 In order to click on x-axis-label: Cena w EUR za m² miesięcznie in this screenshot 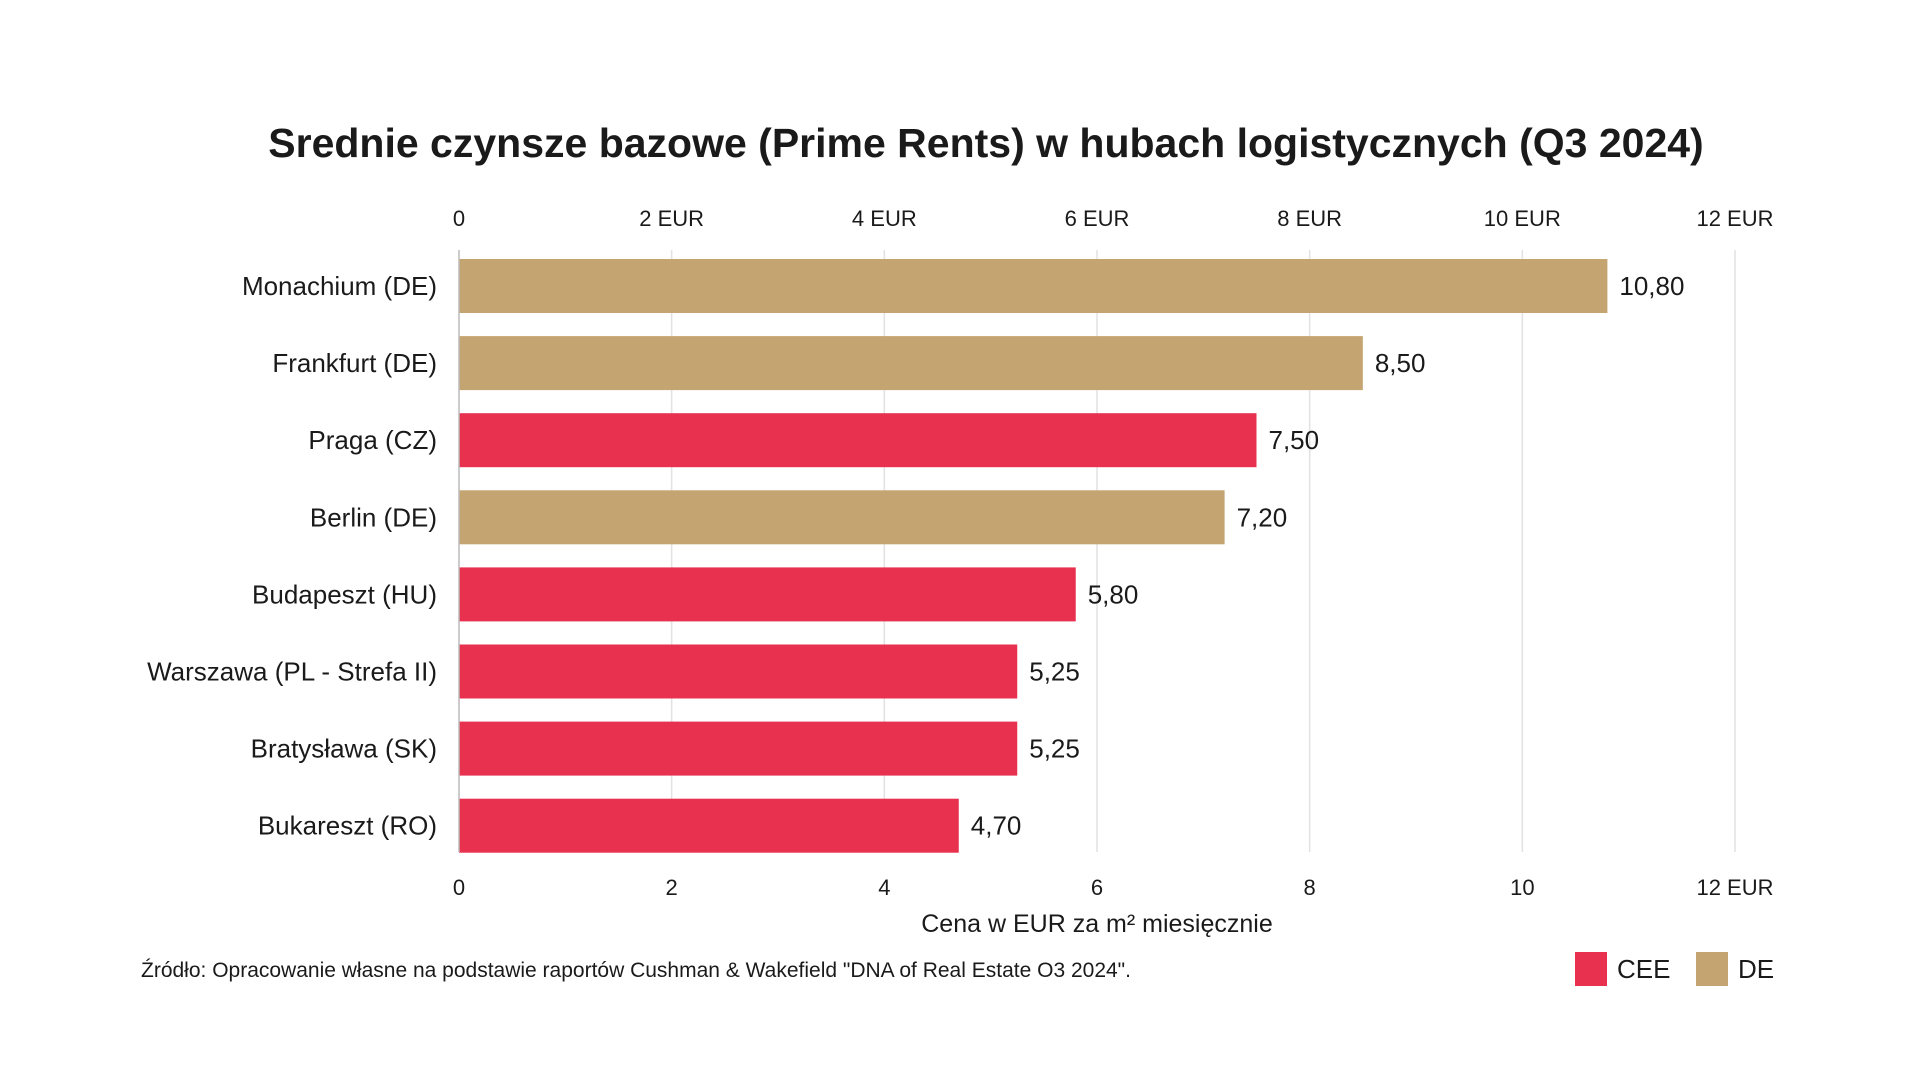, I will do `click(1097, 924)`.